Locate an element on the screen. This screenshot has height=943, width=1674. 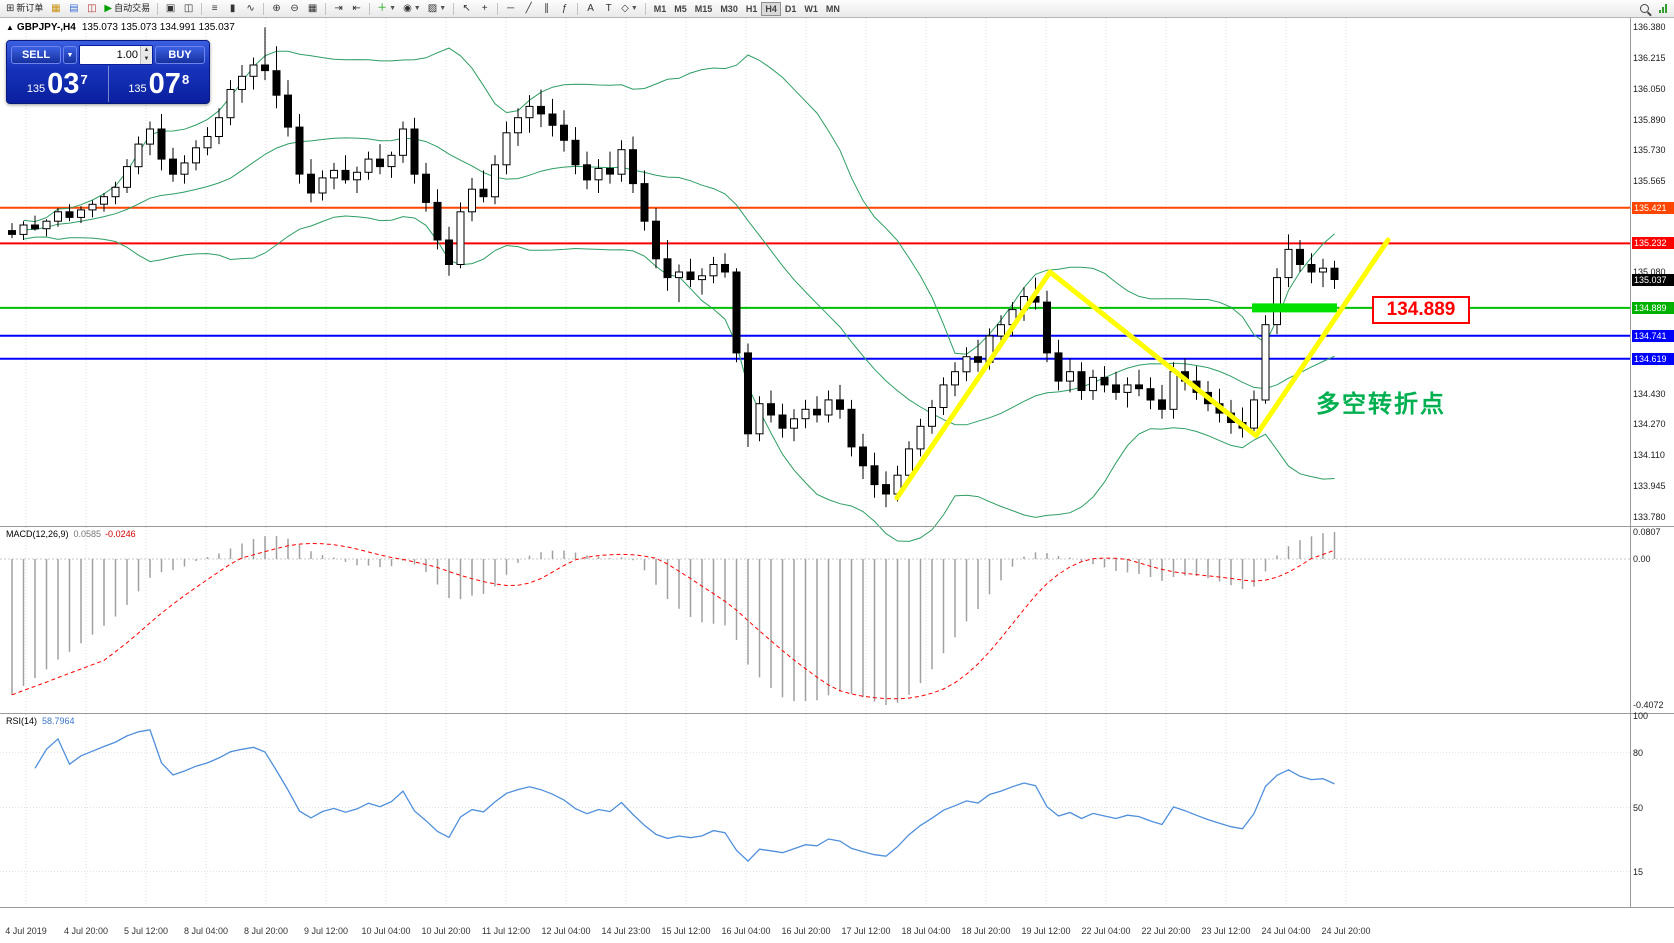
cursor-icon: ↖ is located at coordinates (466, 8).